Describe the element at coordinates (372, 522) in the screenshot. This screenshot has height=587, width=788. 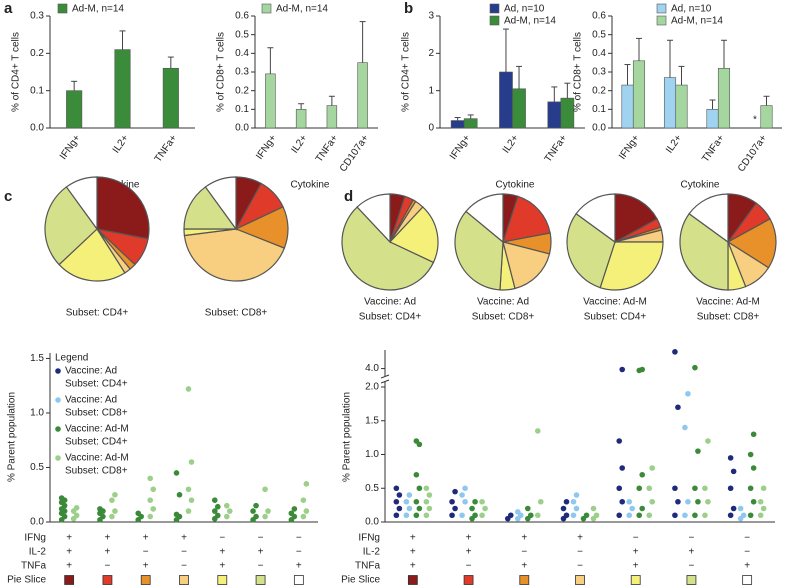
I see `y-tick-label: 0.0` at that location.